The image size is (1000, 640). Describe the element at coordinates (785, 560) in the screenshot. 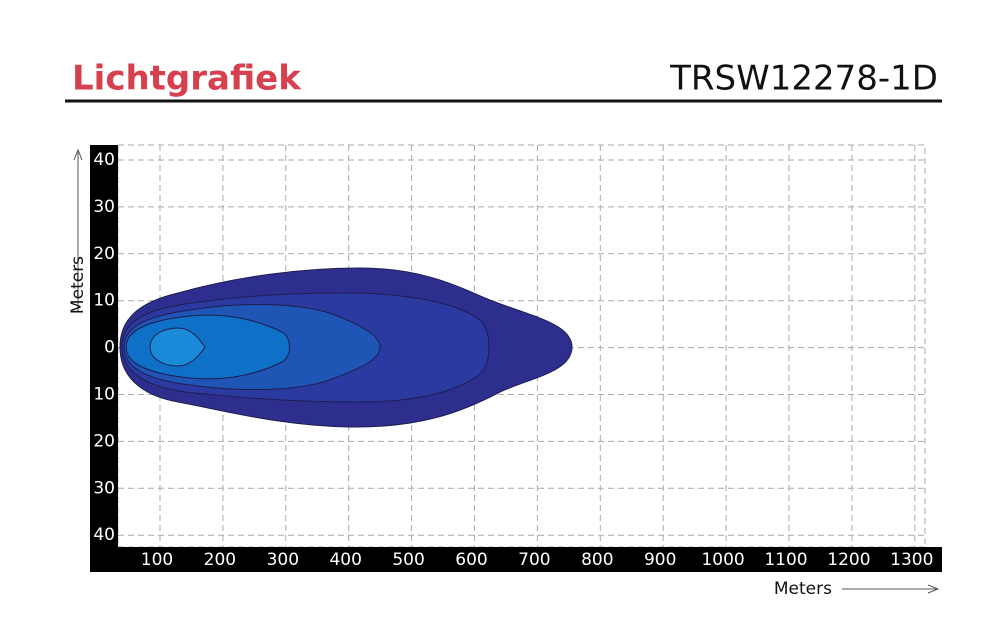

I see `x-tick-label: 1100` at that location.